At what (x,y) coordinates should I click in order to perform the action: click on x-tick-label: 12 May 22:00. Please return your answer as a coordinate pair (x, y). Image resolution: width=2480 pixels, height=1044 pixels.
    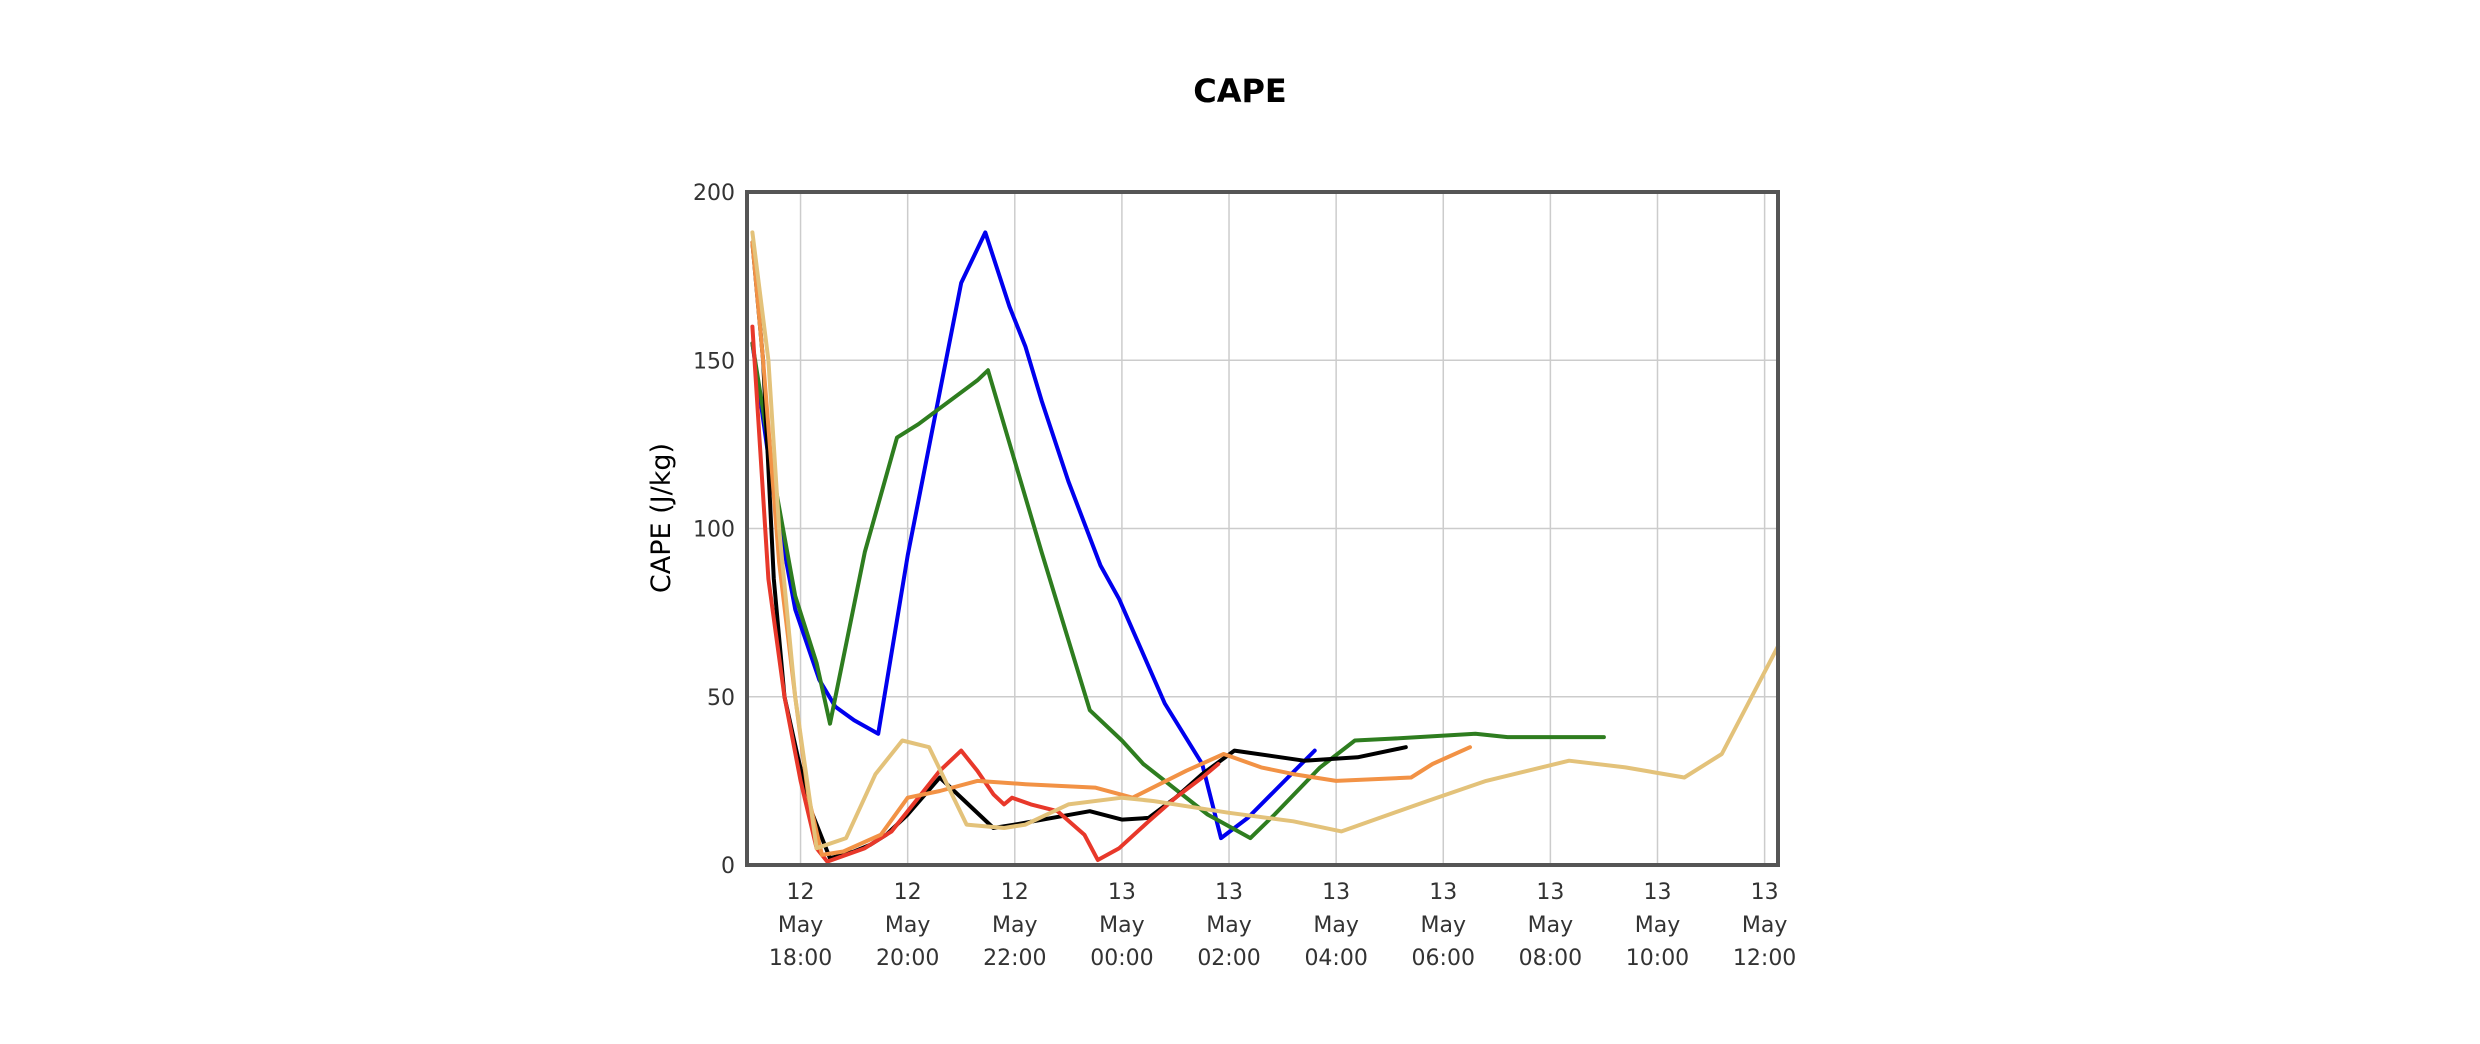
    Looking at the image, I should click on (1014, 925).